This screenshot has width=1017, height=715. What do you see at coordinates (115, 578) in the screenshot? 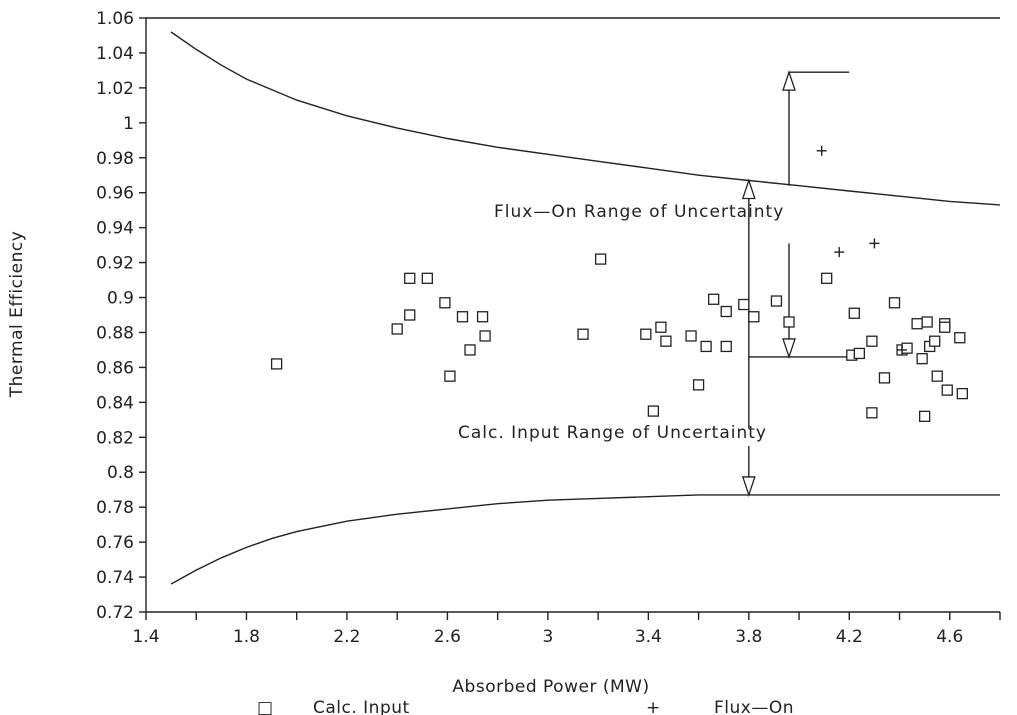
I see `y-tick-label: 0.74` at bounding box center [115, 578].